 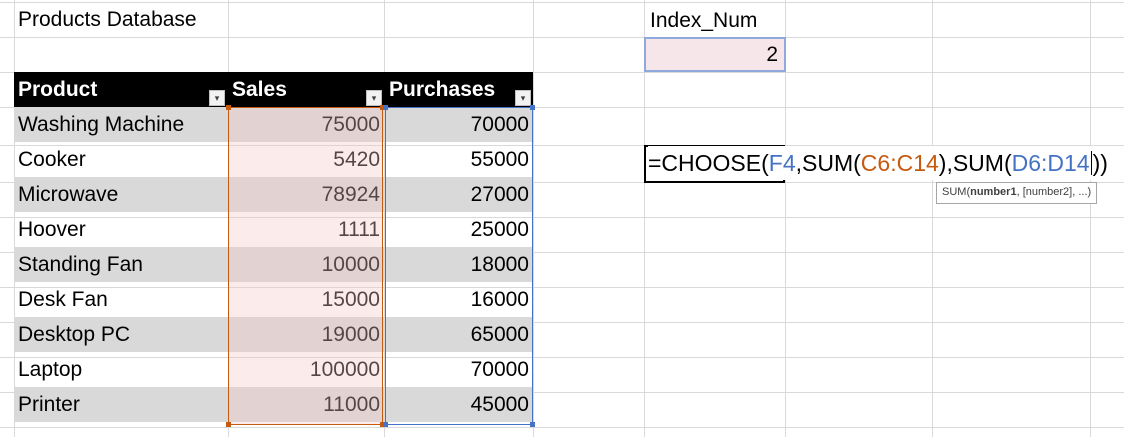 What do you see at coordinates (499, 299) in the screenshot?
I see `purchases-cell: 16000` at bounding box center [499, 299].